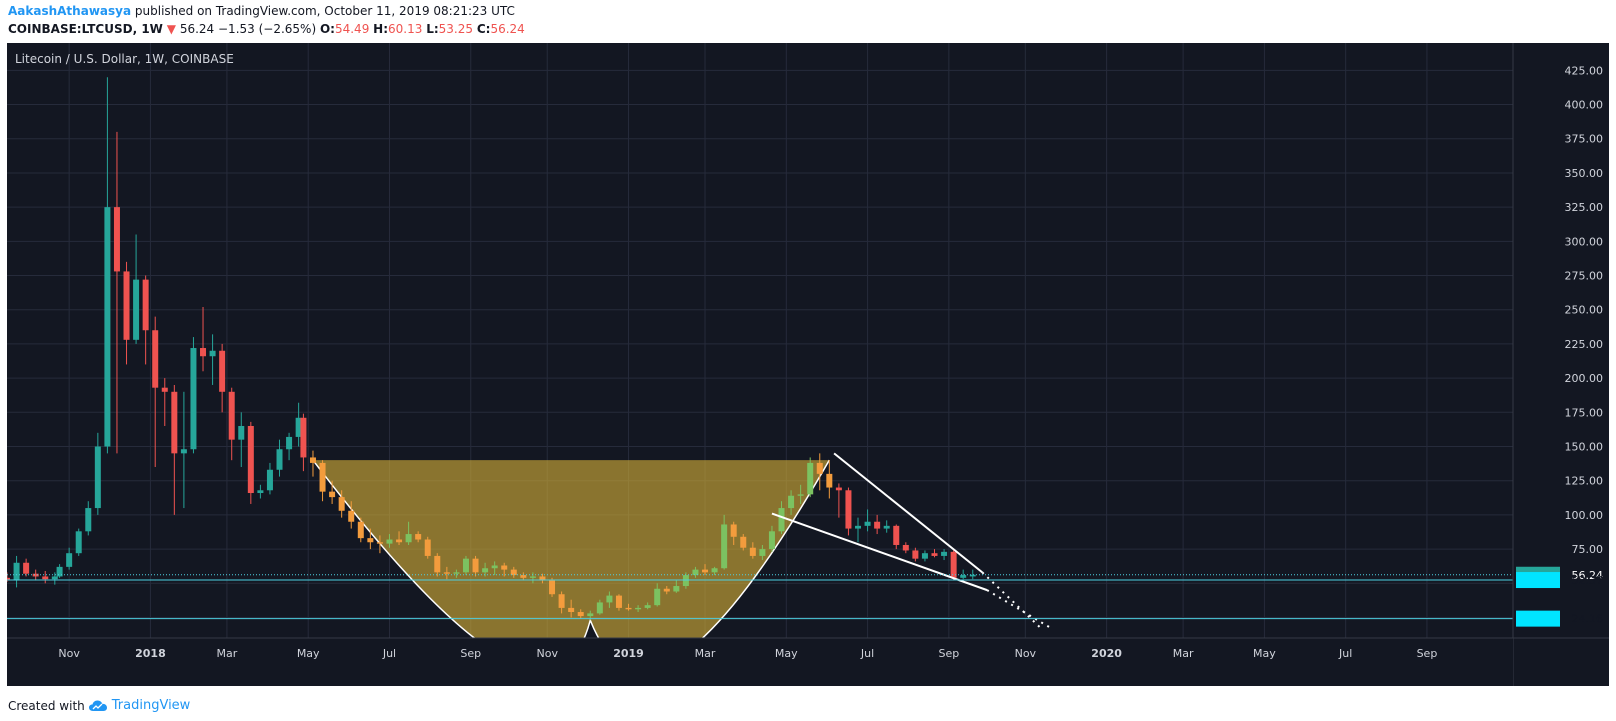  Describe the element at coordinates (879, 552) in the screenshot. I see `wedge-lower-line` at that location.